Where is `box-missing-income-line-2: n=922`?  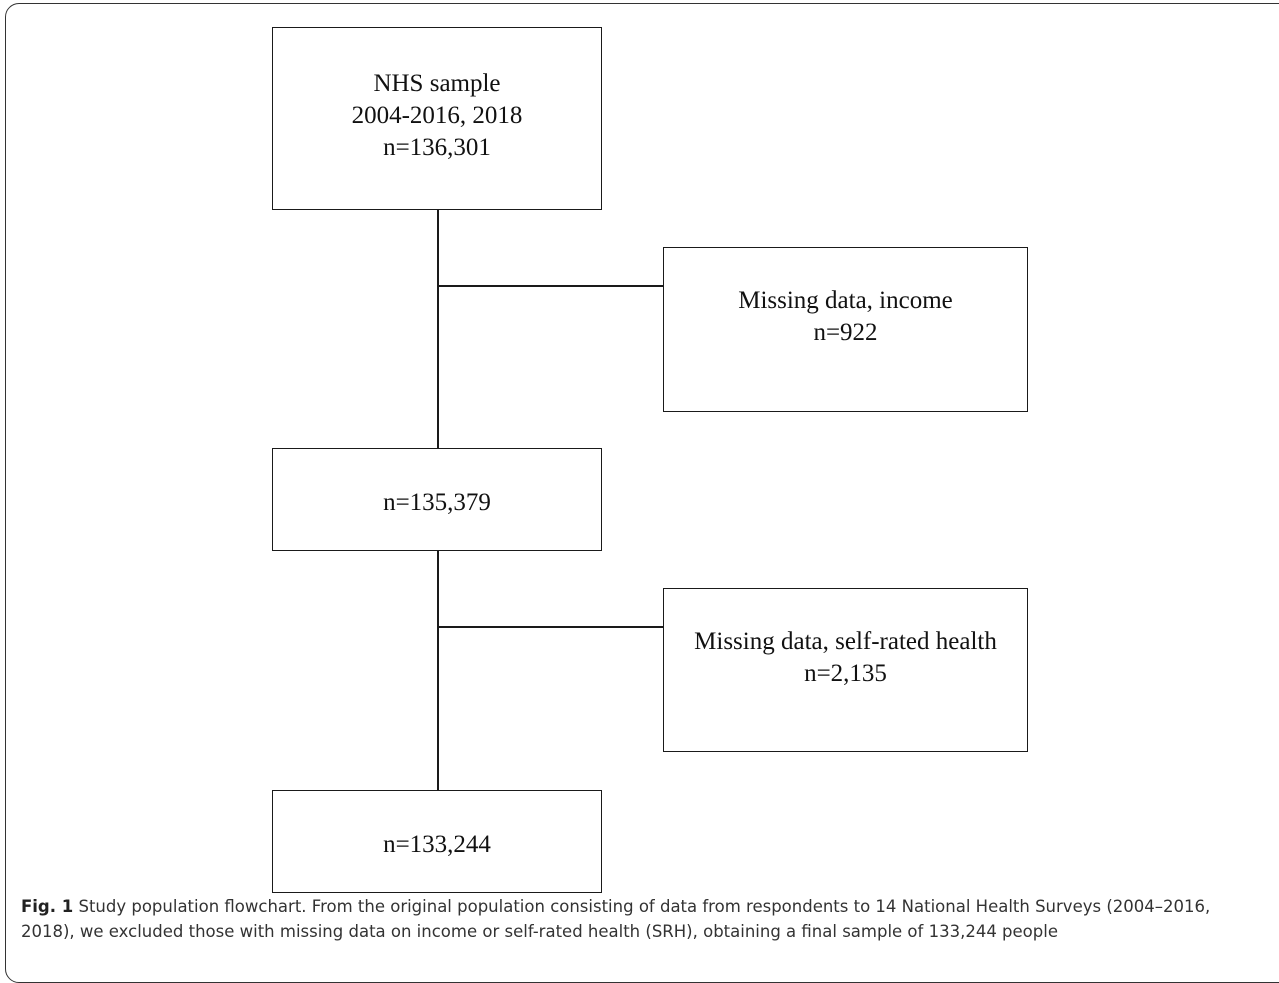 box-missing-income-line-2: n=922 is located at coordinates (845, 332).